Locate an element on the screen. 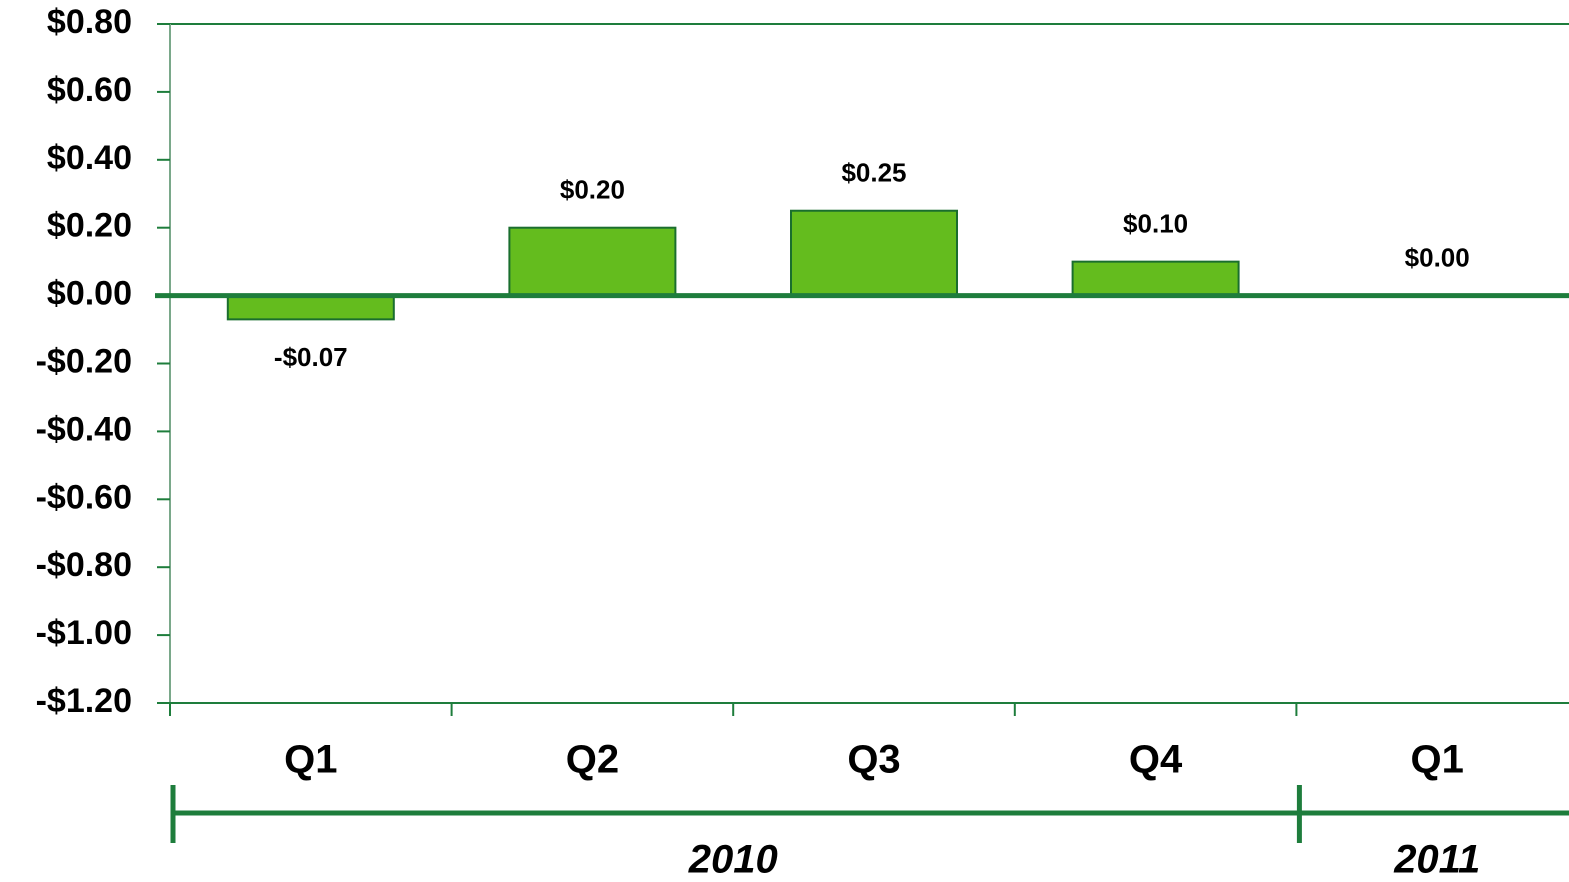  y-tick-label: -$0.20 is located at coordinates (84, 361).